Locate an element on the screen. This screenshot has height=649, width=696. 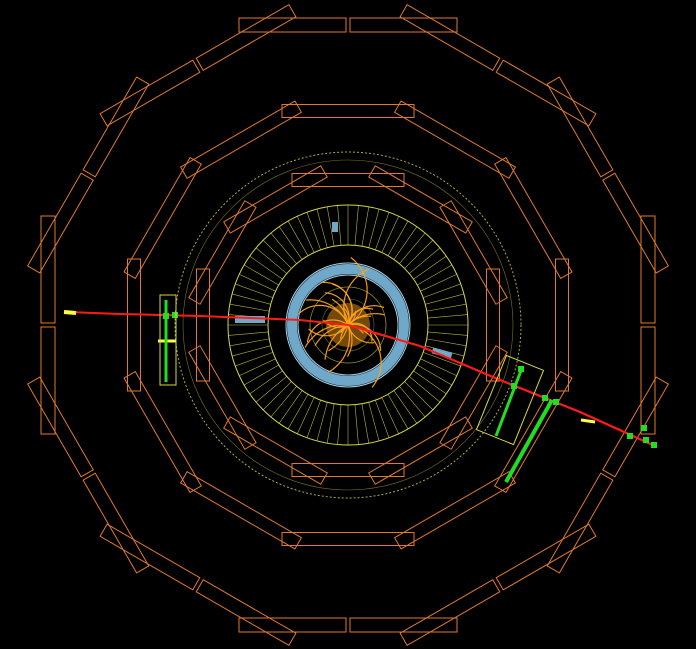
muon-track-right is located at coordinates (501, 385).